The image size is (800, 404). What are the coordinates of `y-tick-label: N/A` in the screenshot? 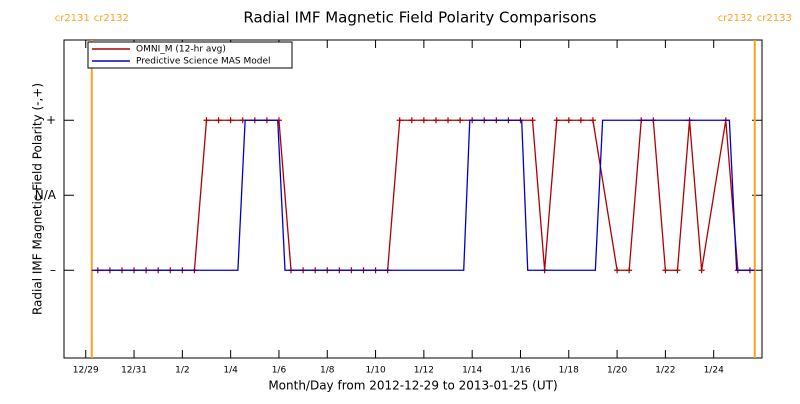 It's located at (46, 195).